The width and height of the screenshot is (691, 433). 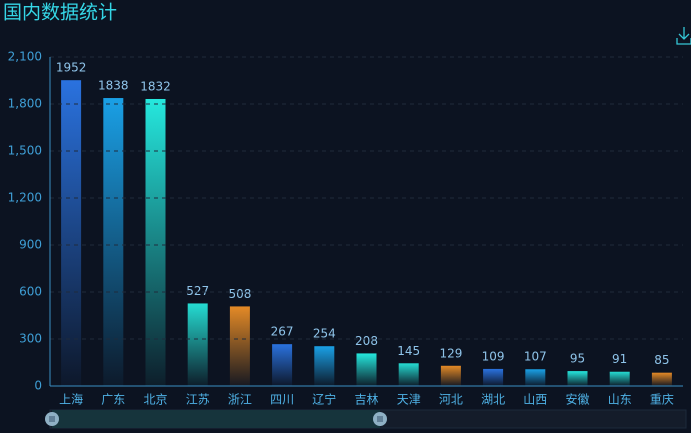 I want to click on value-label: 1832, so click(x=155, y=86).